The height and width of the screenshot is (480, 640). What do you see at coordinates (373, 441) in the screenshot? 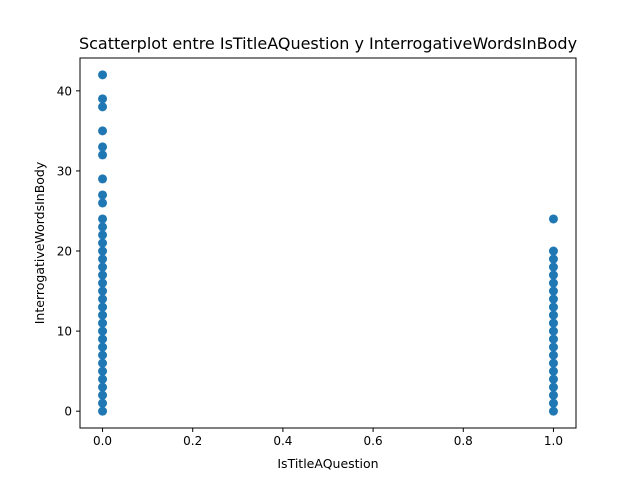
I see `x-tick-label: 0.6` at bounding box center [373, 441].